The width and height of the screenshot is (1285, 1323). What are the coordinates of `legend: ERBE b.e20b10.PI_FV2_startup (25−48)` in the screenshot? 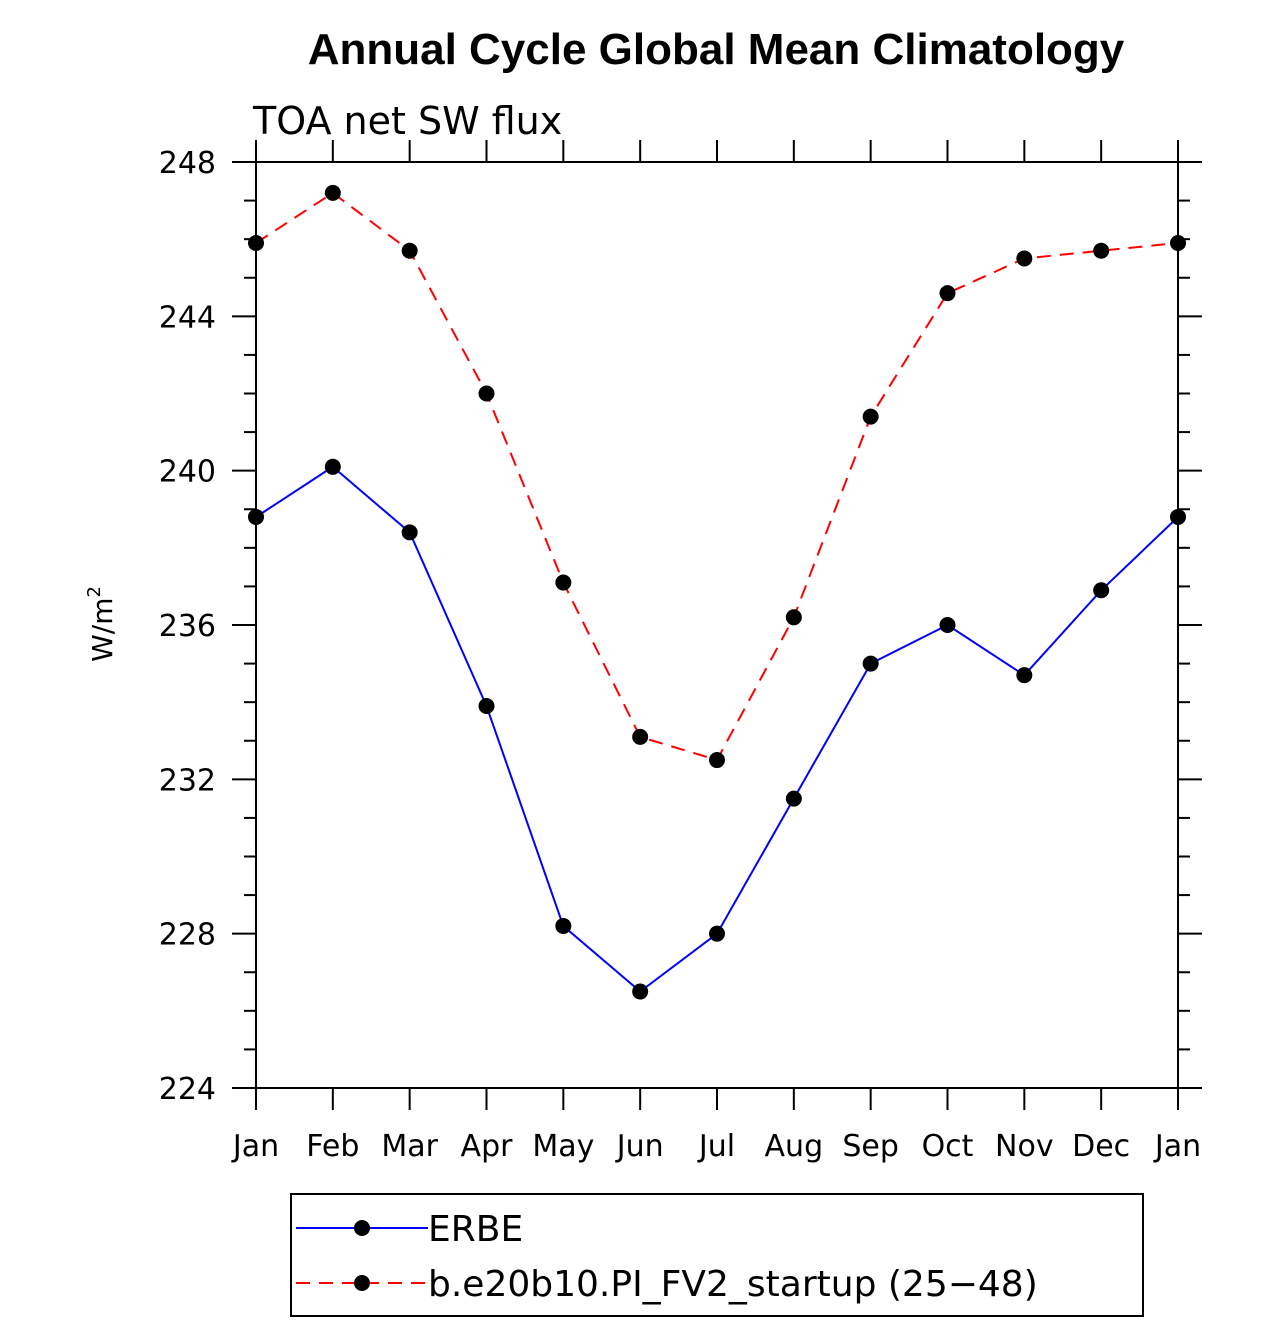 It's located at (717, 1255).